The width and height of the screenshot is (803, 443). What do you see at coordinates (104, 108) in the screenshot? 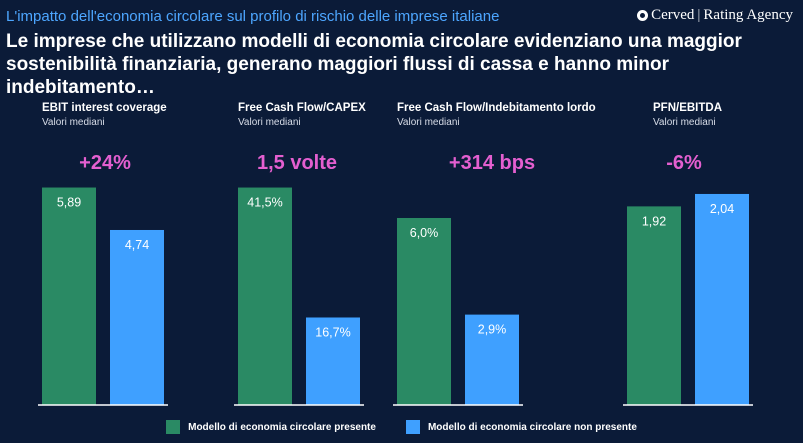
I see `chart-title: EBIT interest coverage` at bounding box center [104, 108].